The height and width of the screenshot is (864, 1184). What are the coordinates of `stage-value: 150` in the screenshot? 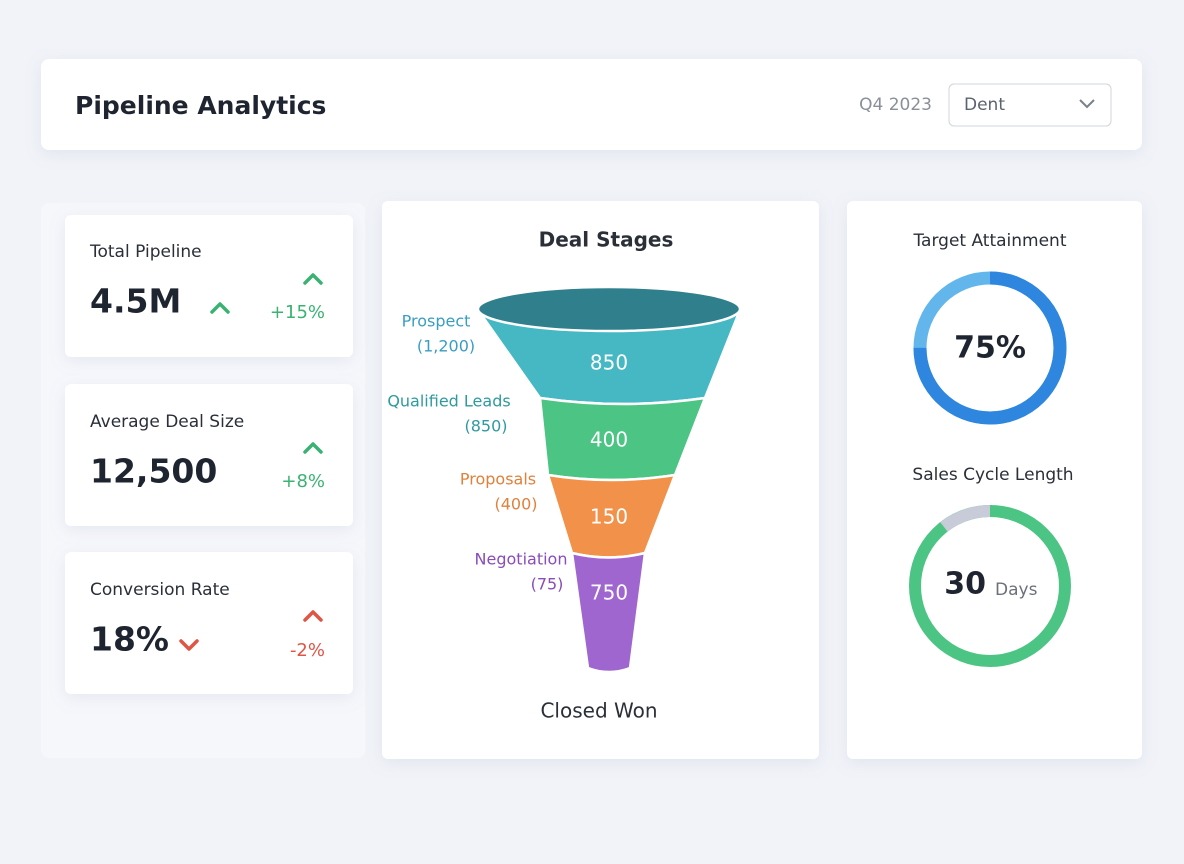 It's located at (609, 517).